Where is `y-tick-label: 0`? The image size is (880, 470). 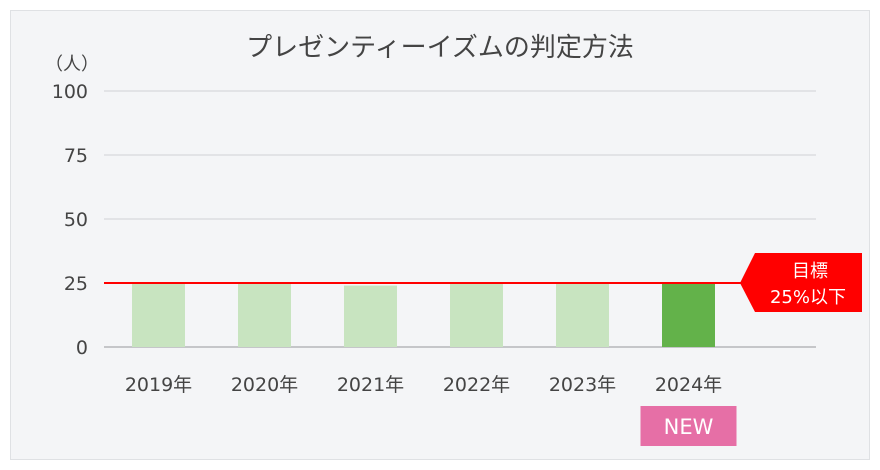
y-tick-label: 0 is located at coordinates (82, 348).